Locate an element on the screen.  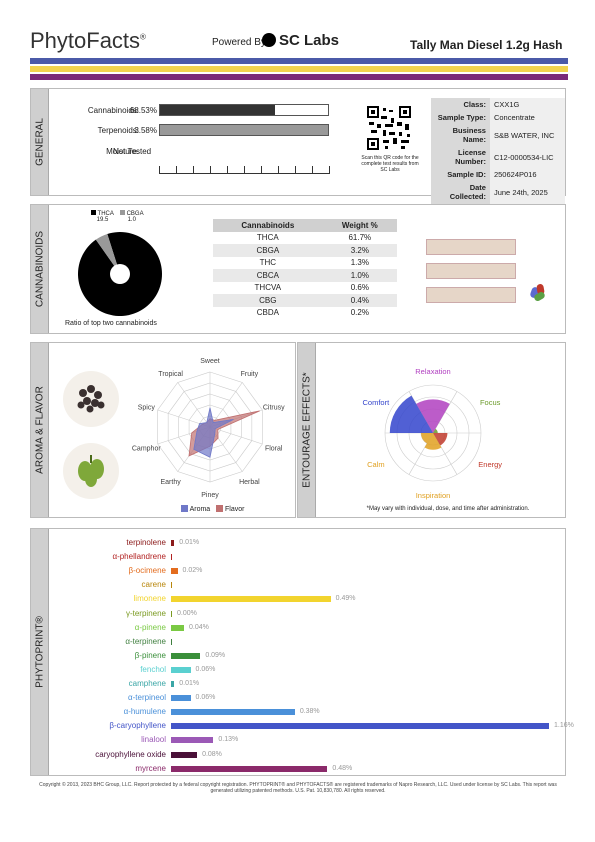
entourage-label: Comfort is located at coordinates (377, 402).